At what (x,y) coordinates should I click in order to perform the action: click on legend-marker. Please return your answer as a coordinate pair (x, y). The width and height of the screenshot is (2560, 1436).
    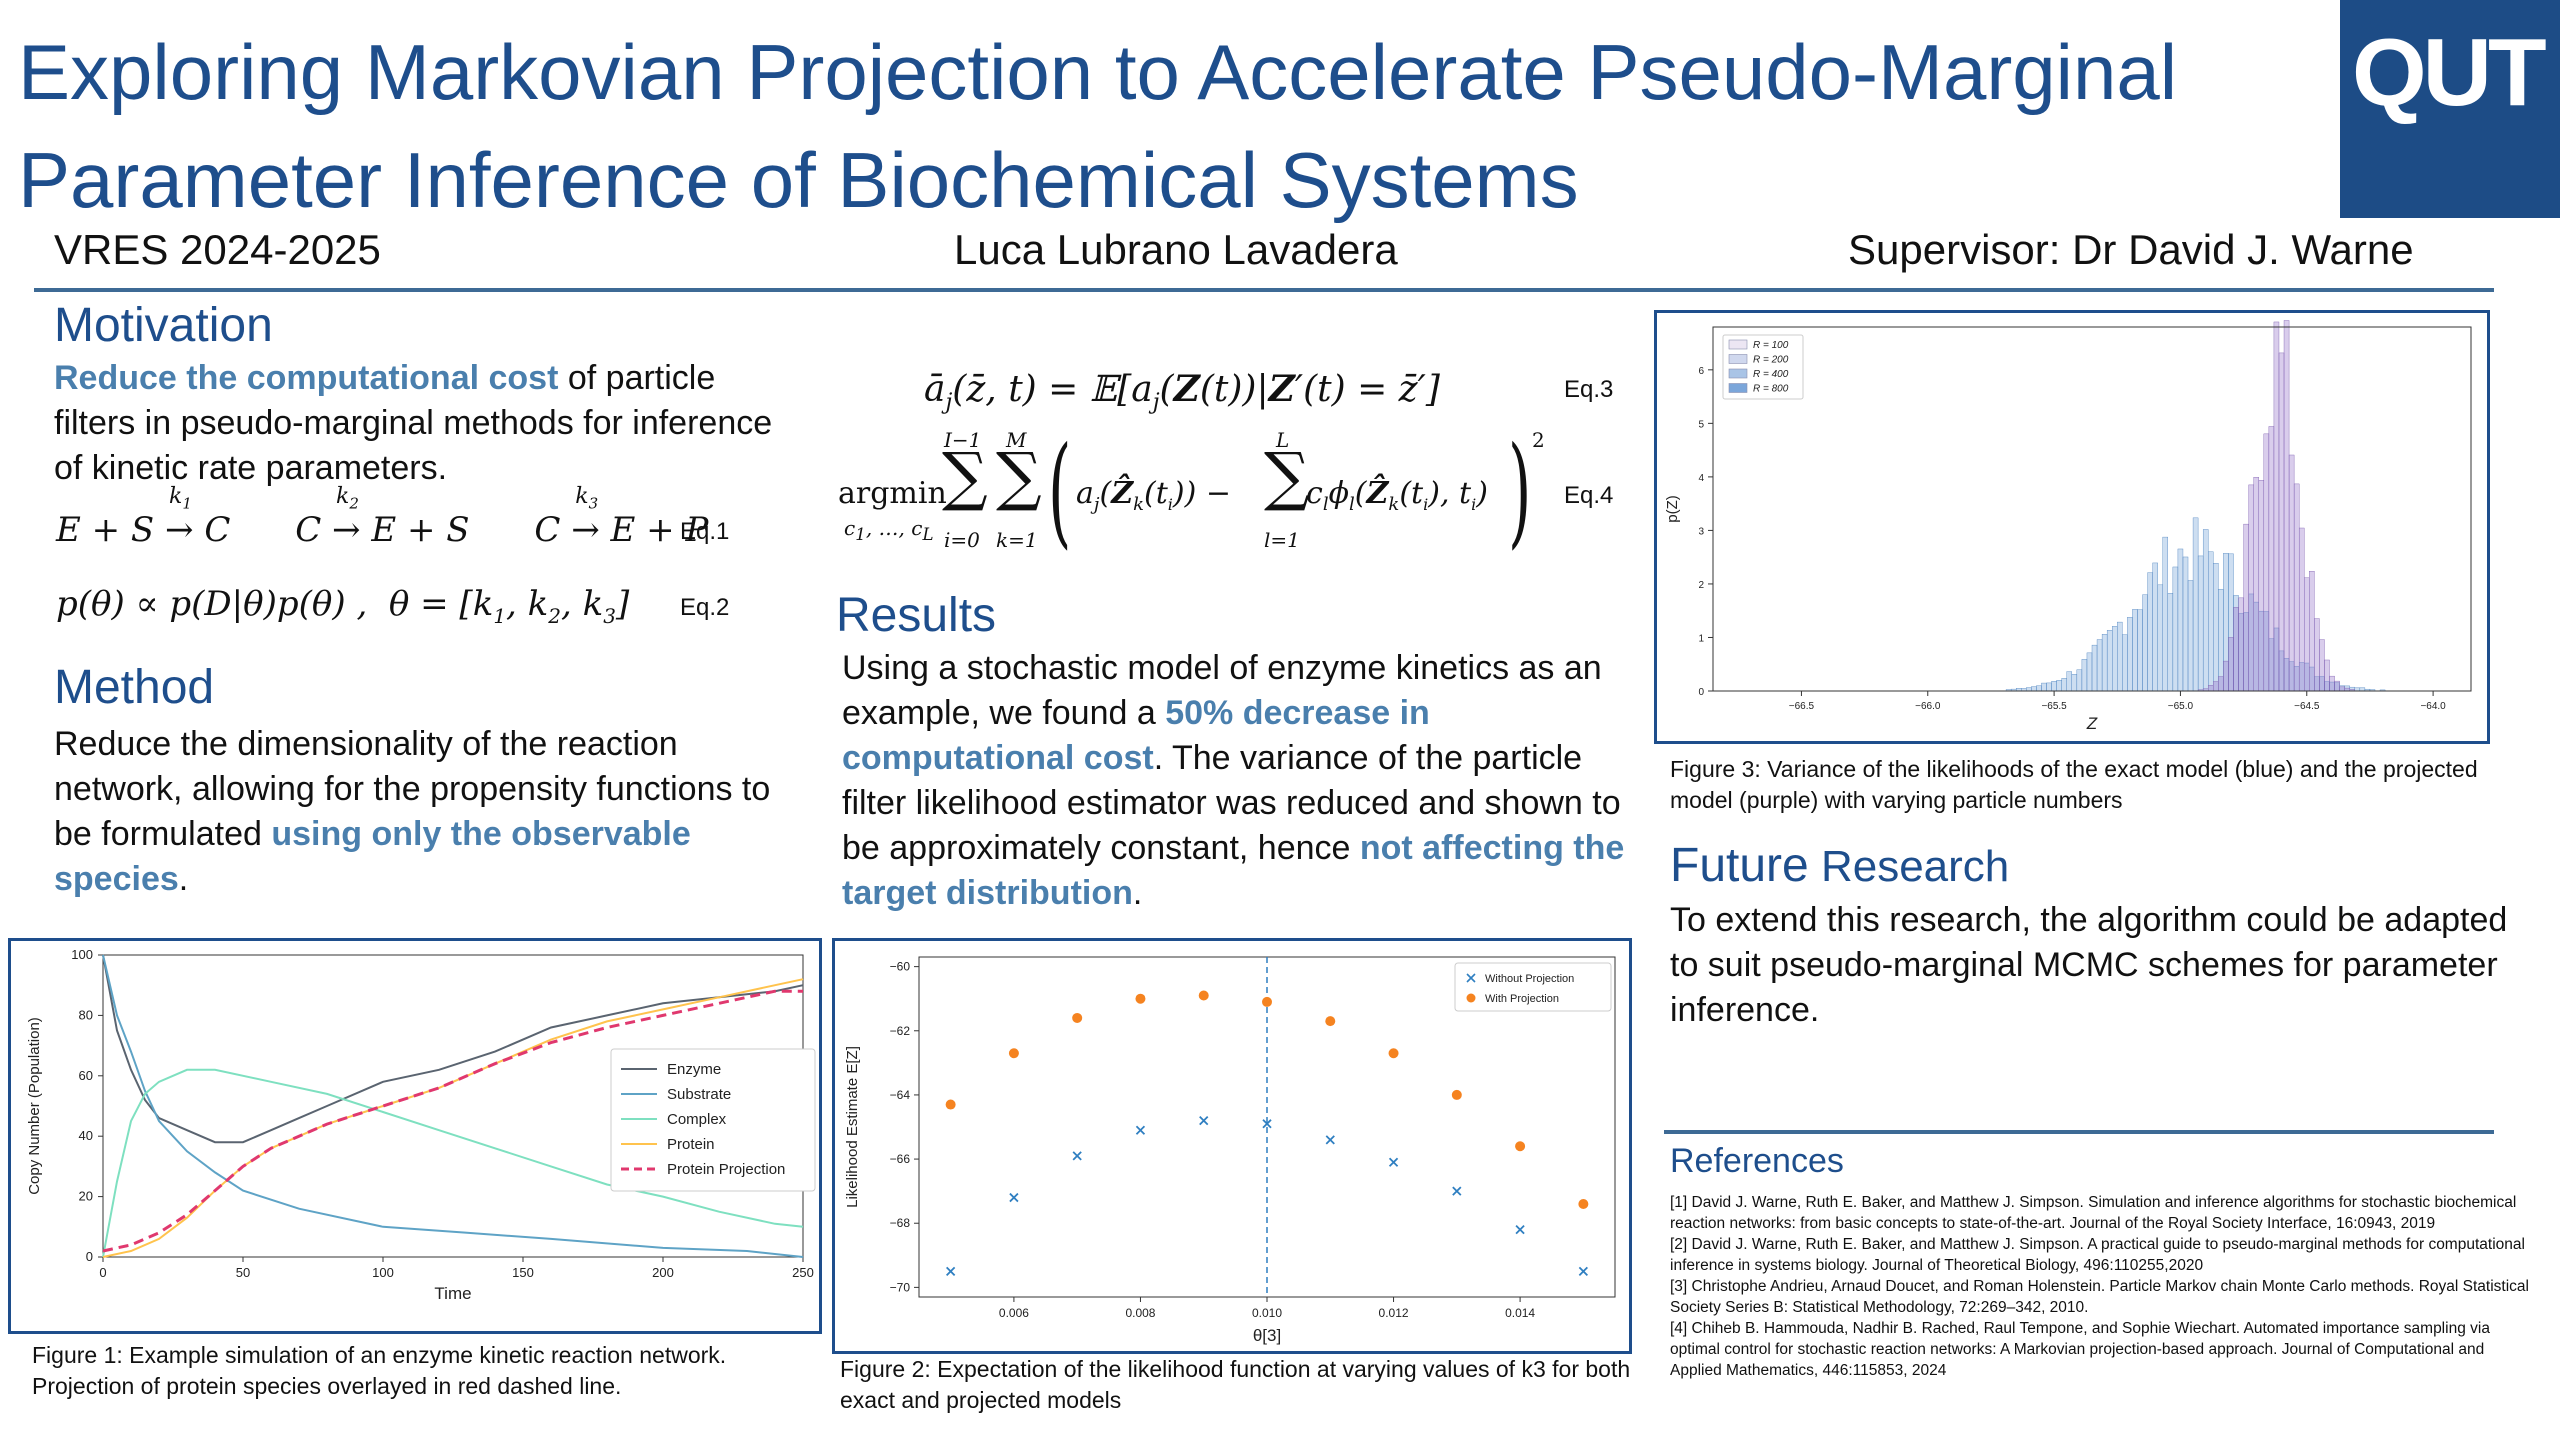
    Looking at the image, I should click on (1471, 998).